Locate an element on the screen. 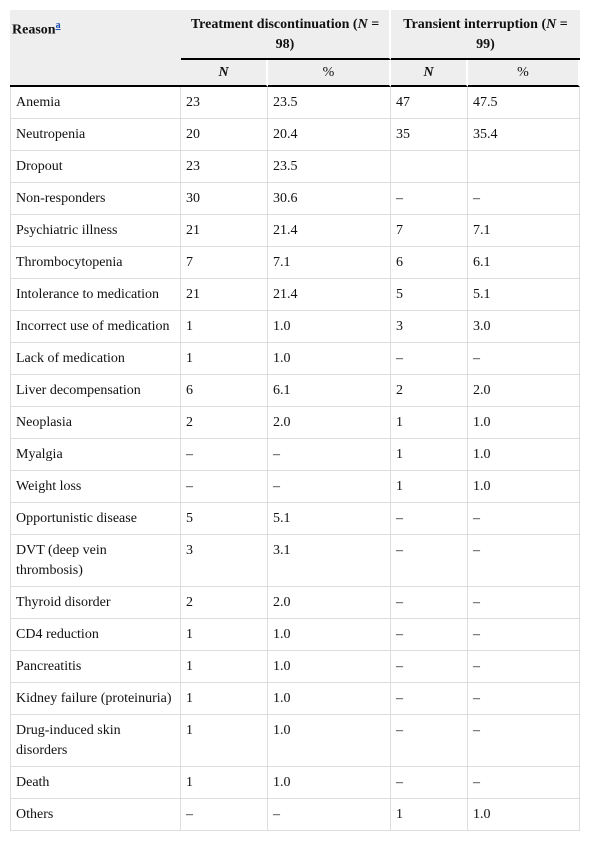 Image resolution: width=590 pixels, height=865 pixels. reason-cell: Kidney failure (proteinuria) is located at coordinates (95, 699).